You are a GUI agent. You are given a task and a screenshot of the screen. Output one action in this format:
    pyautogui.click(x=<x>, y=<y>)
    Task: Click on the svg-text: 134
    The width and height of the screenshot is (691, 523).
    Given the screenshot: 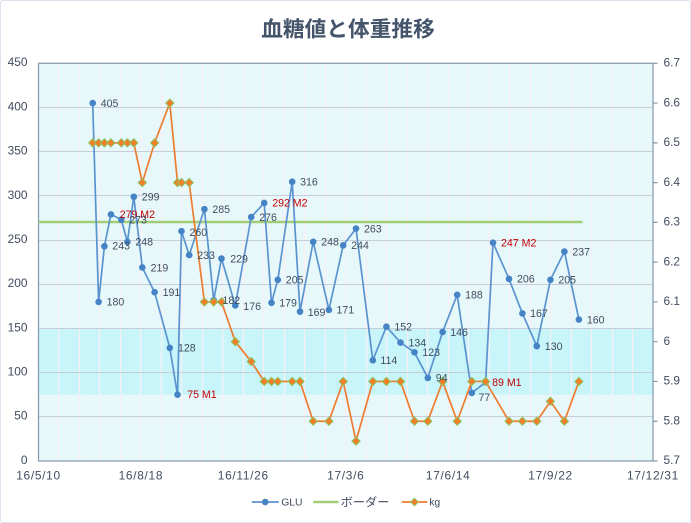 What is the action you would take?
    pyautogui.click(x=418, y=343)
    